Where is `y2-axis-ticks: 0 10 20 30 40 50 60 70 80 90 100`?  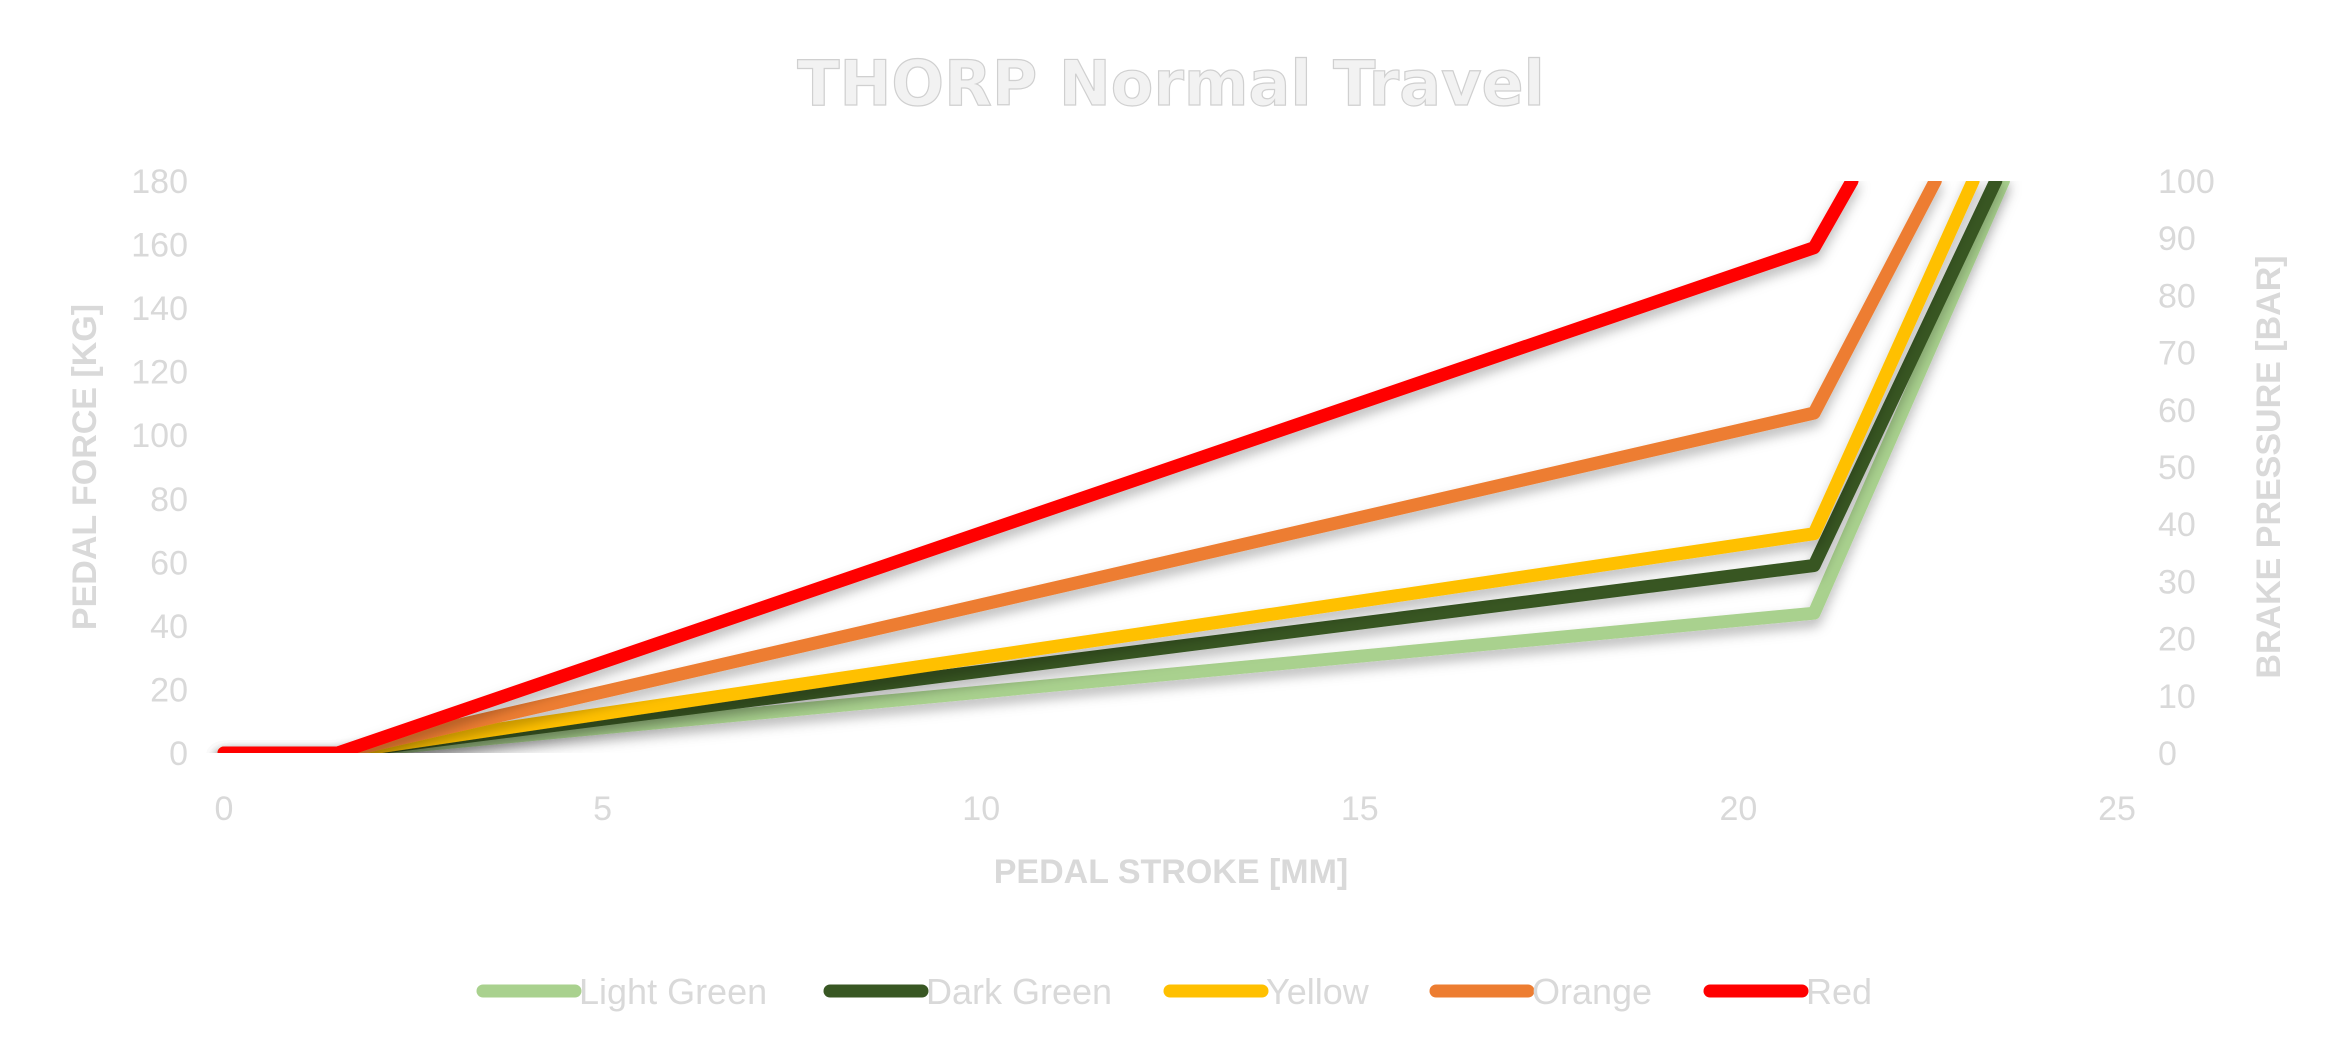 y2-axis-ticks: 0 10 20 30 40 50 60 70 80 90 100 is located at coordinates (2186, 468).